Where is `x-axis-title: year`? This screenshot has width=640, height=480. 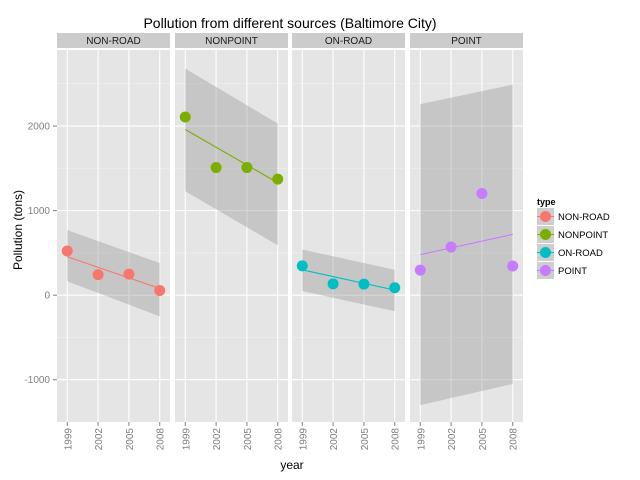
x-axis-title: year is located at coordinates (291, 465).